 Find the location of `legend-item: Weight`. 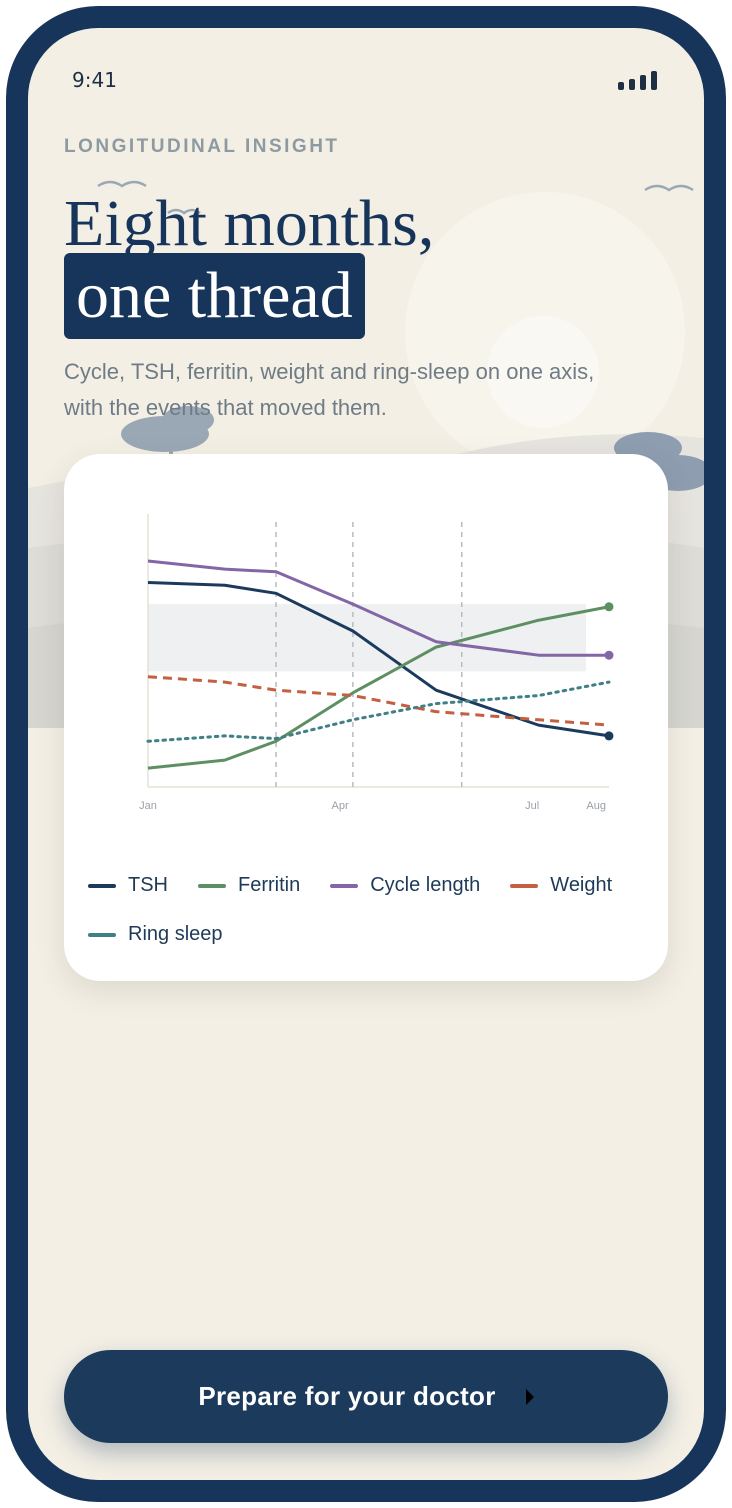

legend-item: Weight is located at coordinates (561, 885).